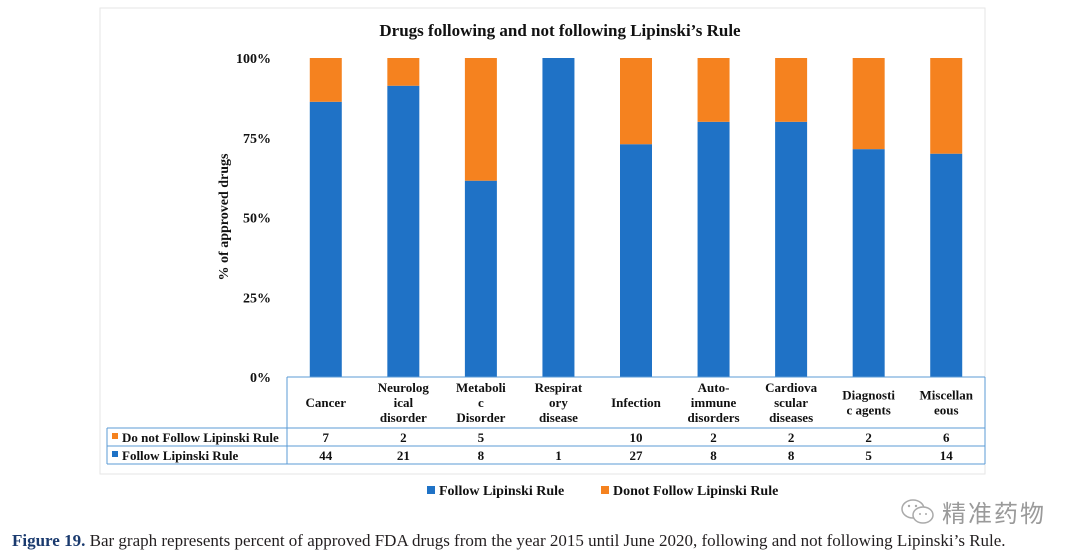 The image size is (1080, 556). I want to click on x-tick-label: disorders, so click(714, 417).